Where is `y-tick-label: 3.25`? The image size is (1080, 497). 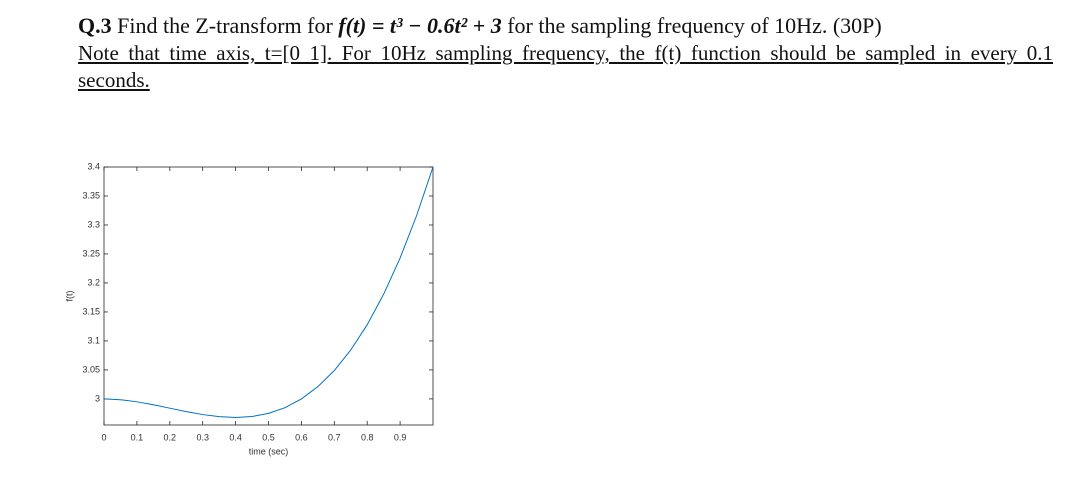
y-tick-label: 3.25 is located at coordinates (91, 253).